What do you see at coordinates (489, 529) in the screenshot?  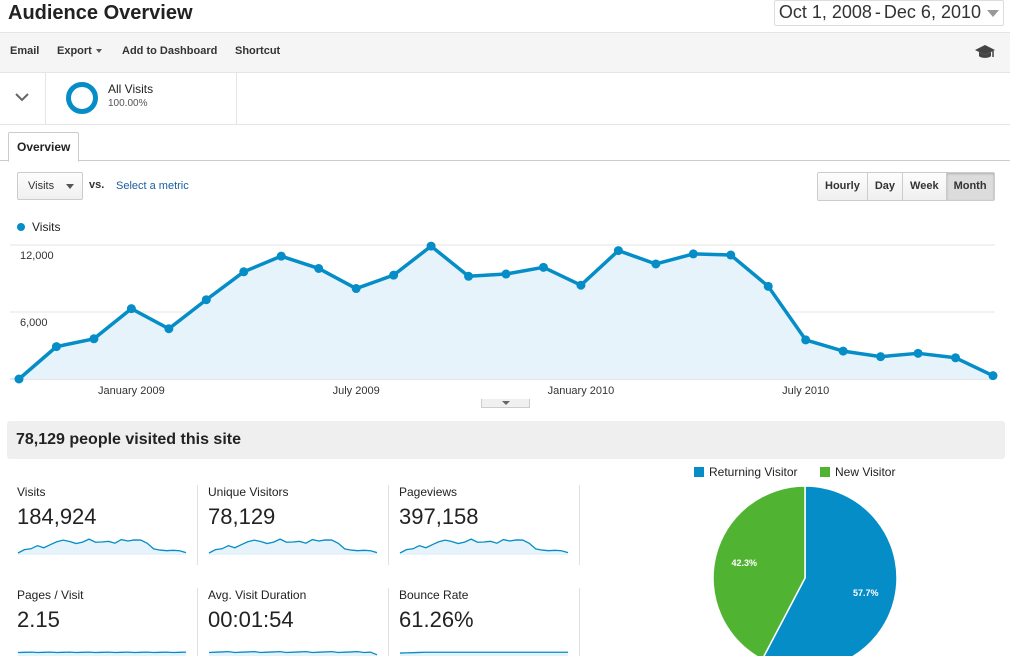 I see `kpi-pageviews: Pageviews 397,158` at bounding box center [489, 529].